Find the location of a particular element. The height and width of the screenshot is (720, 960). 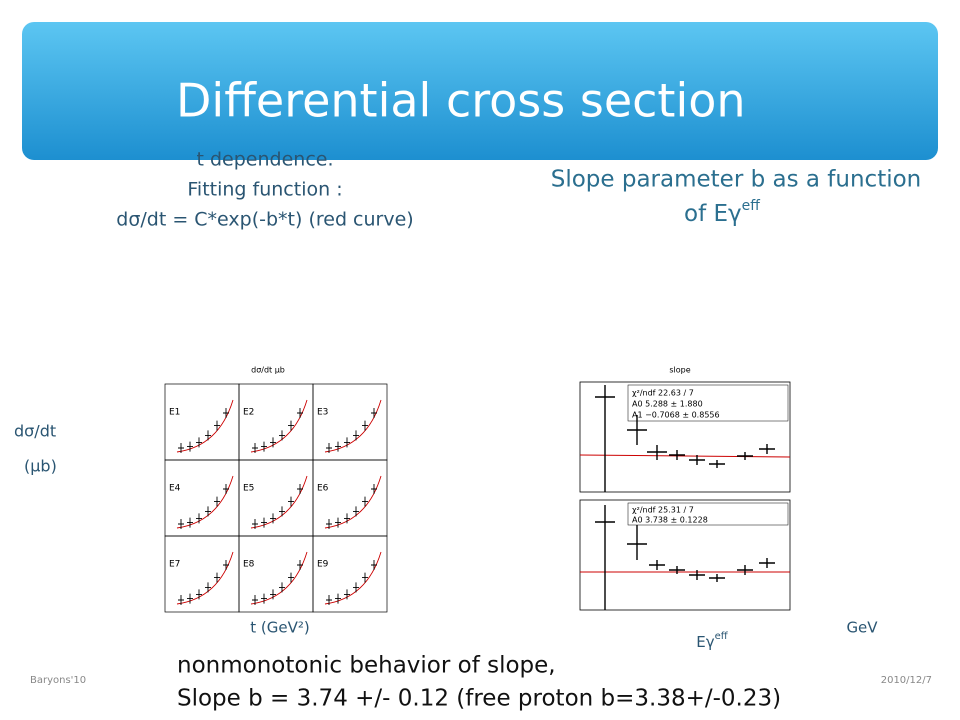

footer-left: Baryons'10 is located at coordinates (58, 680).